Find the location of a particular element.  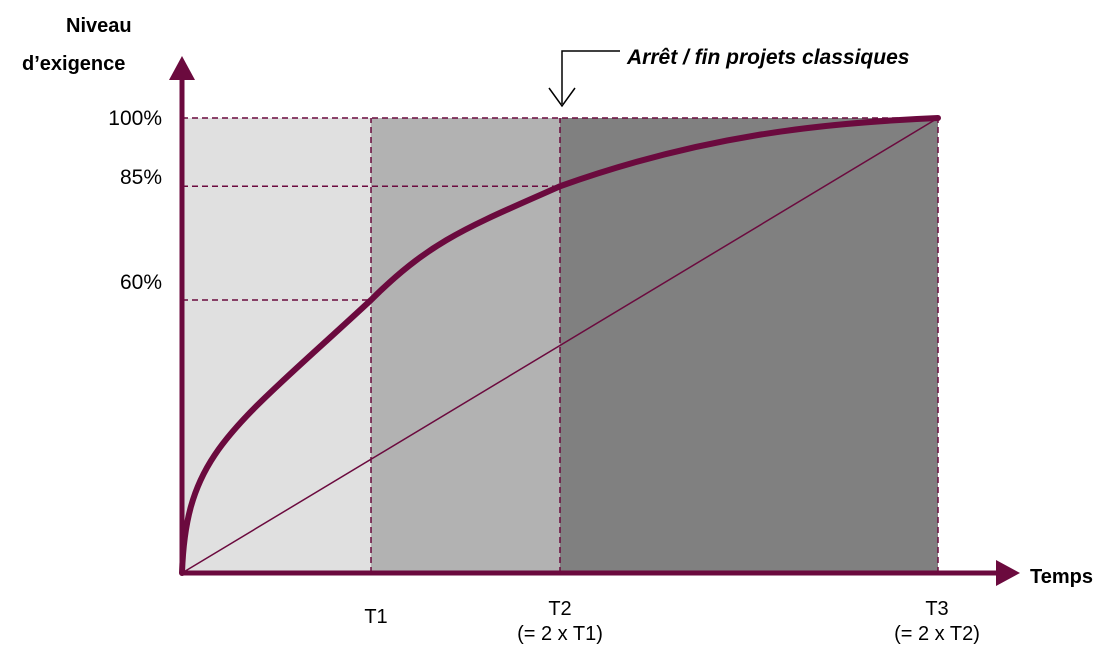

y-axis-arrowhead is located at coordinates (182, 68).